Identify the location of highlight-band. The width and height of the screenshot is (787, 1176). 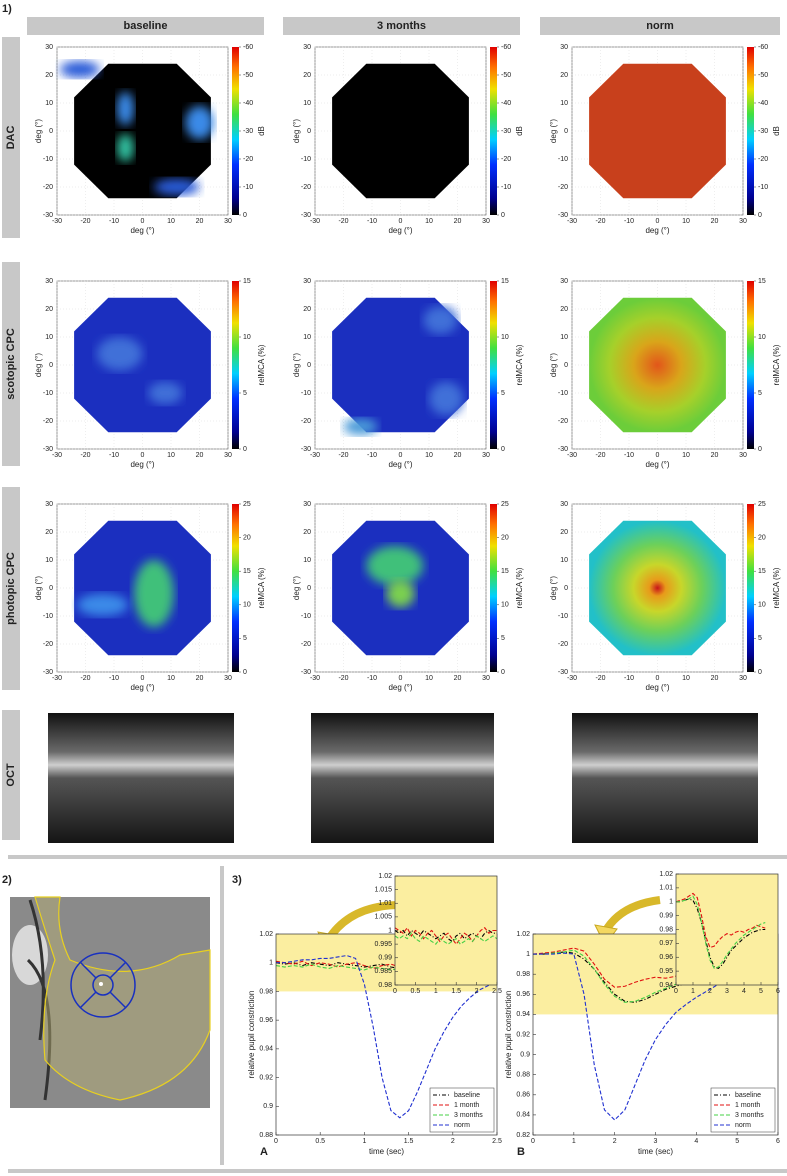
(446, 930).